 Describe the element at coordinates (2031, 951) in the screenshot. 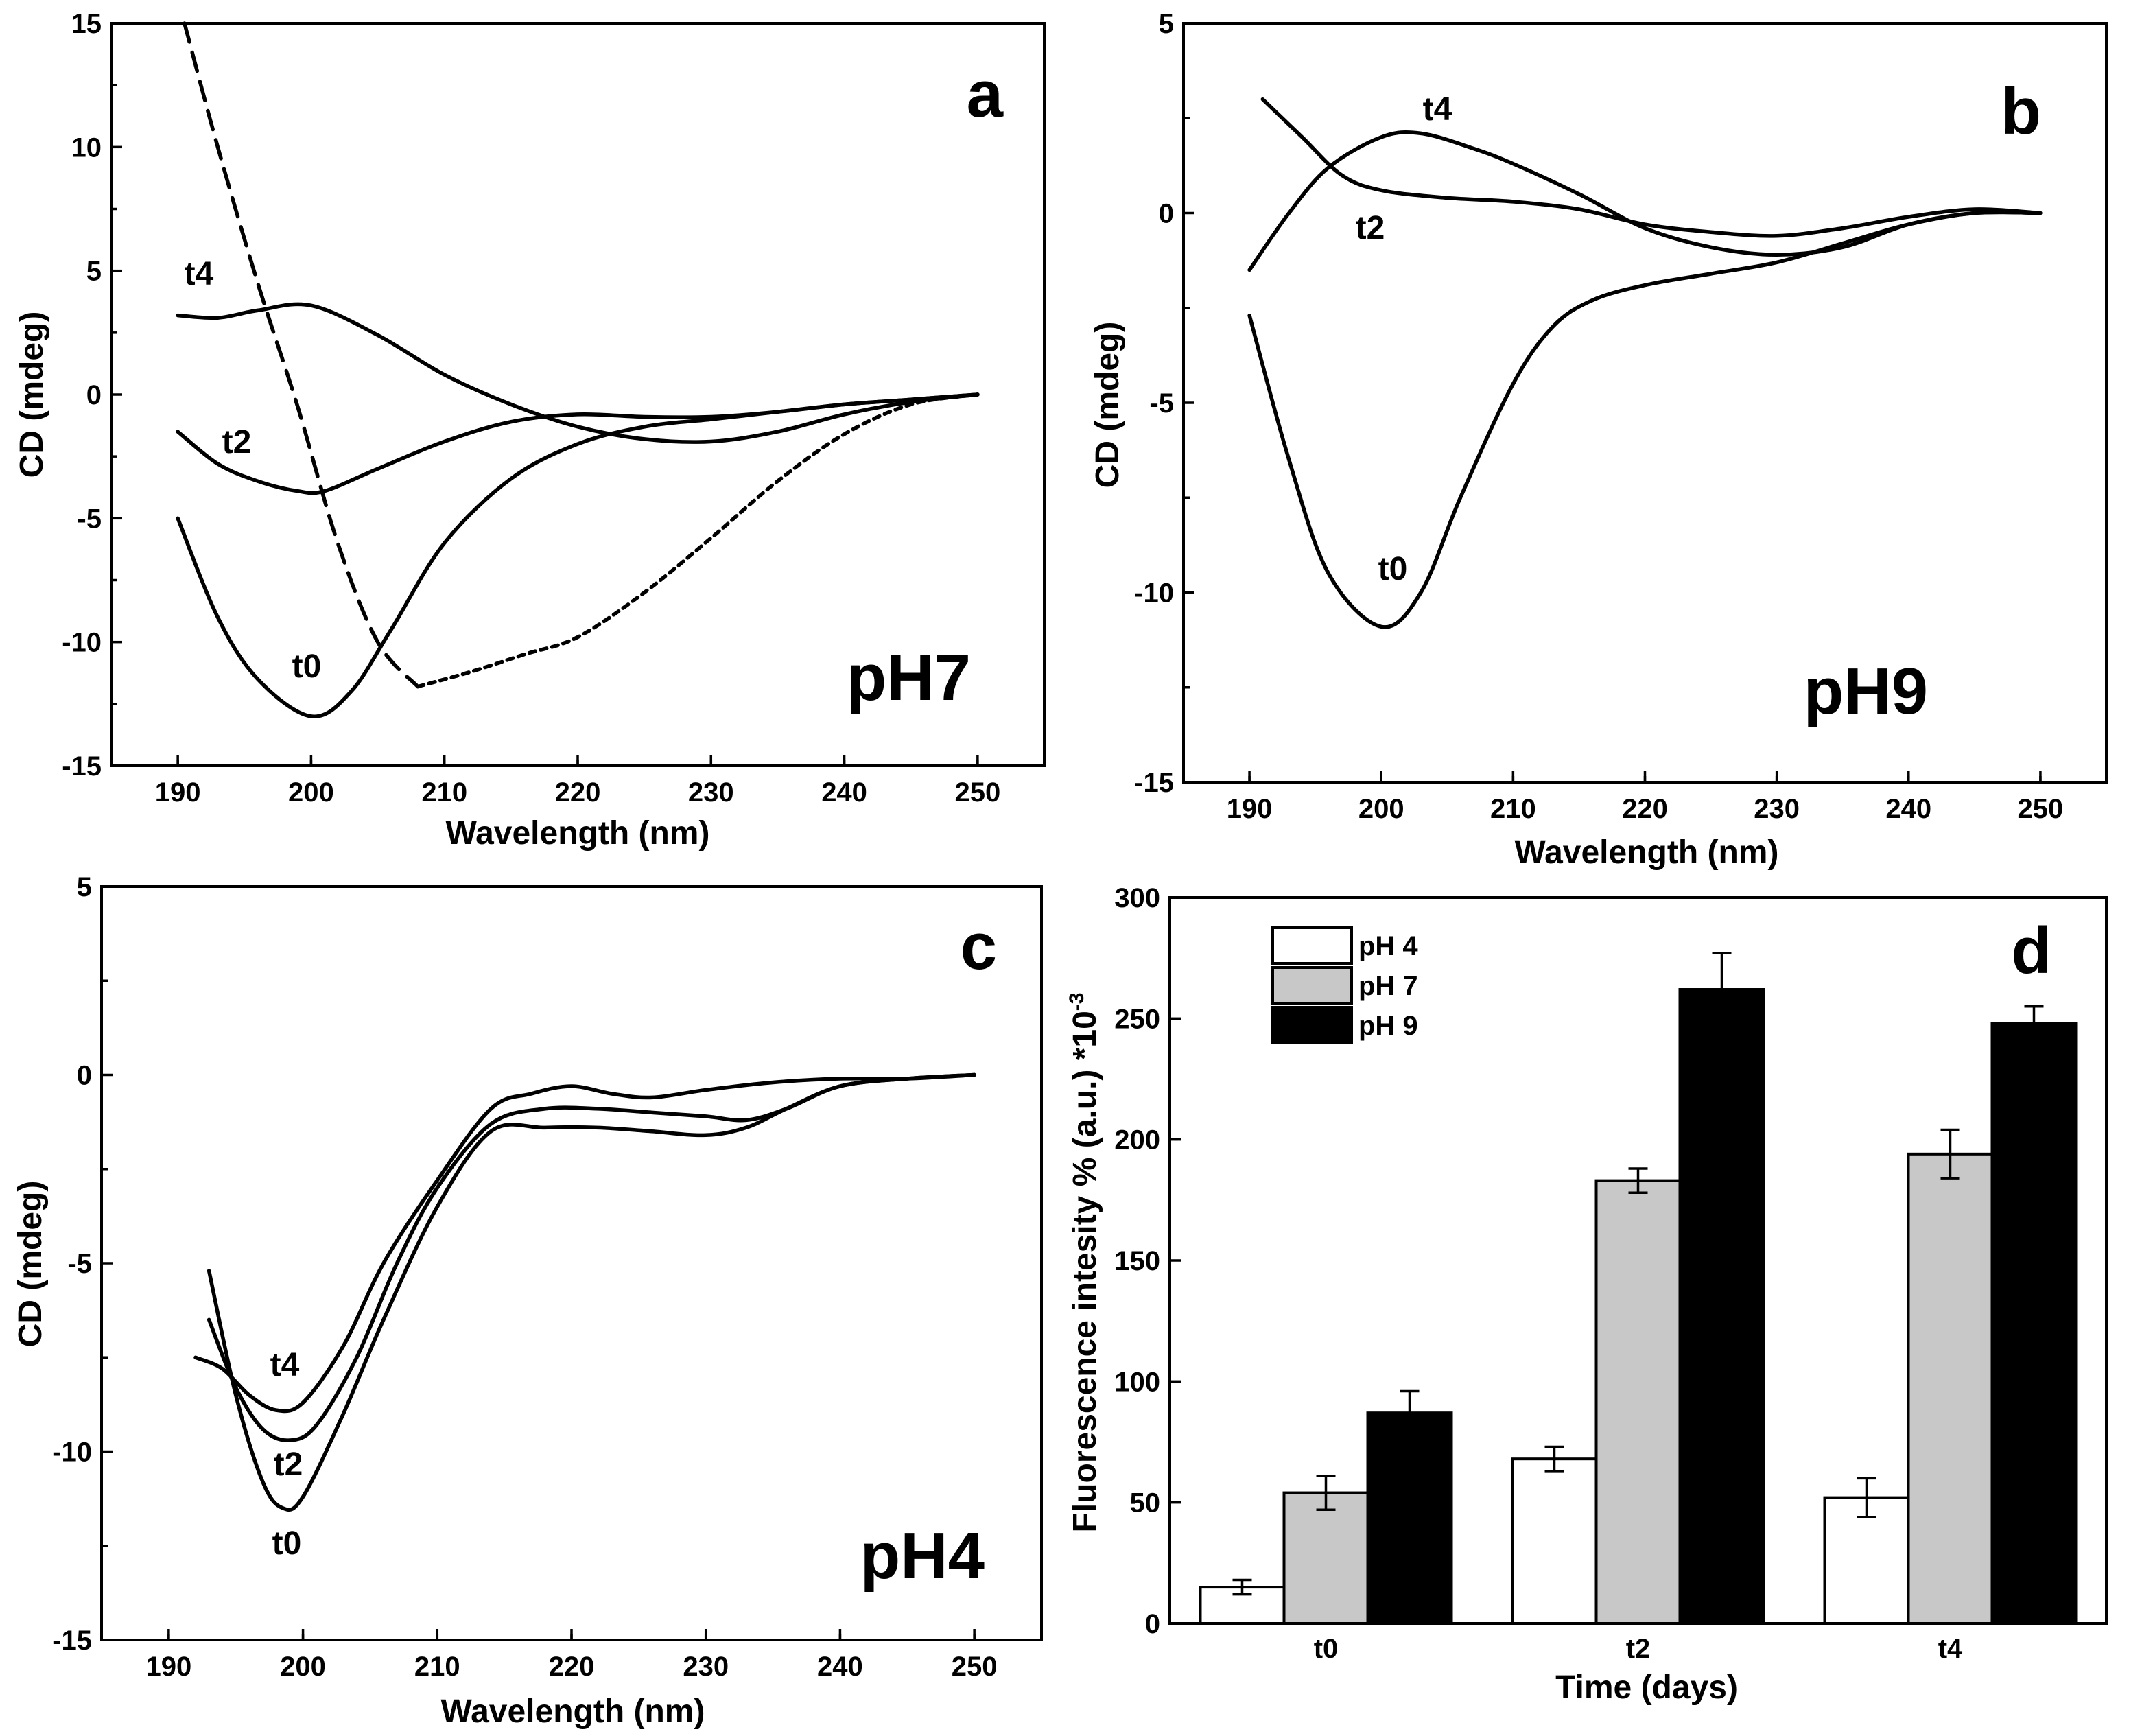

I see `panel-letter: d` at that location.